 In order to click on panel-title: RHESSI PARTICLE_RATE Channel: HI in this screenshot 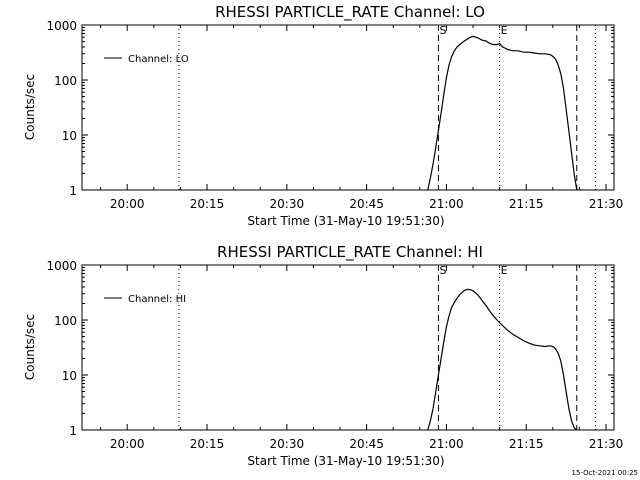, I will do `click(350, 252)`.